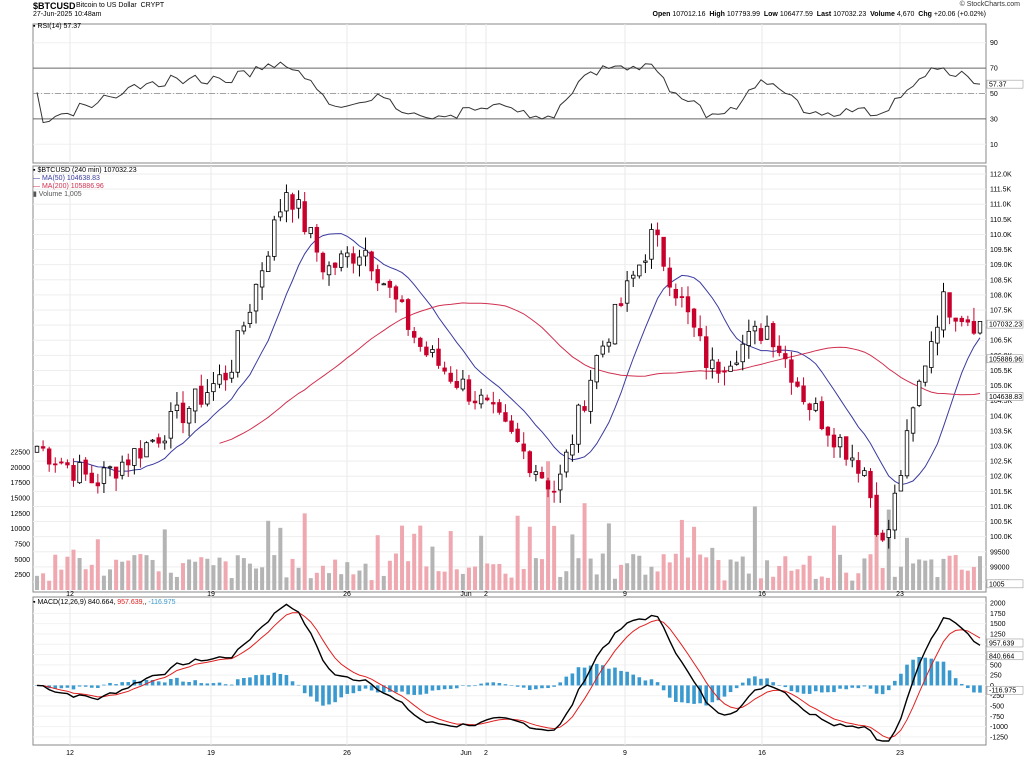 Image resolution: width=1024 pixels, height=757 pixels. I want to click on price-tick-label: 104.0K, so click(1001, 416).